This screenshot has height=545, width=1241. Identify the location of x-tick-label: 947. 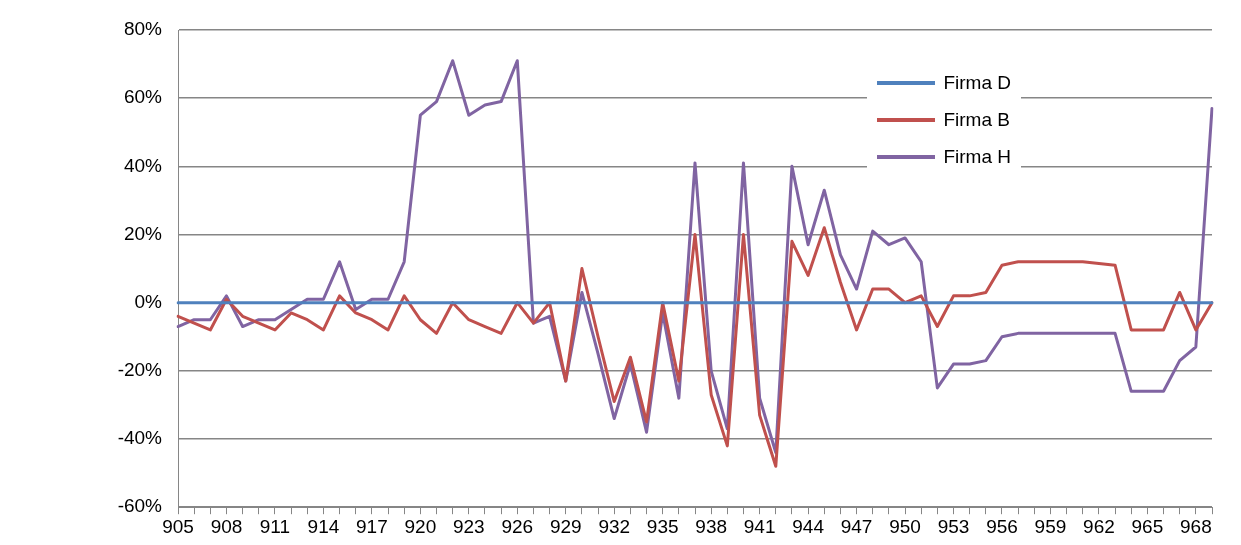
(856, 526).